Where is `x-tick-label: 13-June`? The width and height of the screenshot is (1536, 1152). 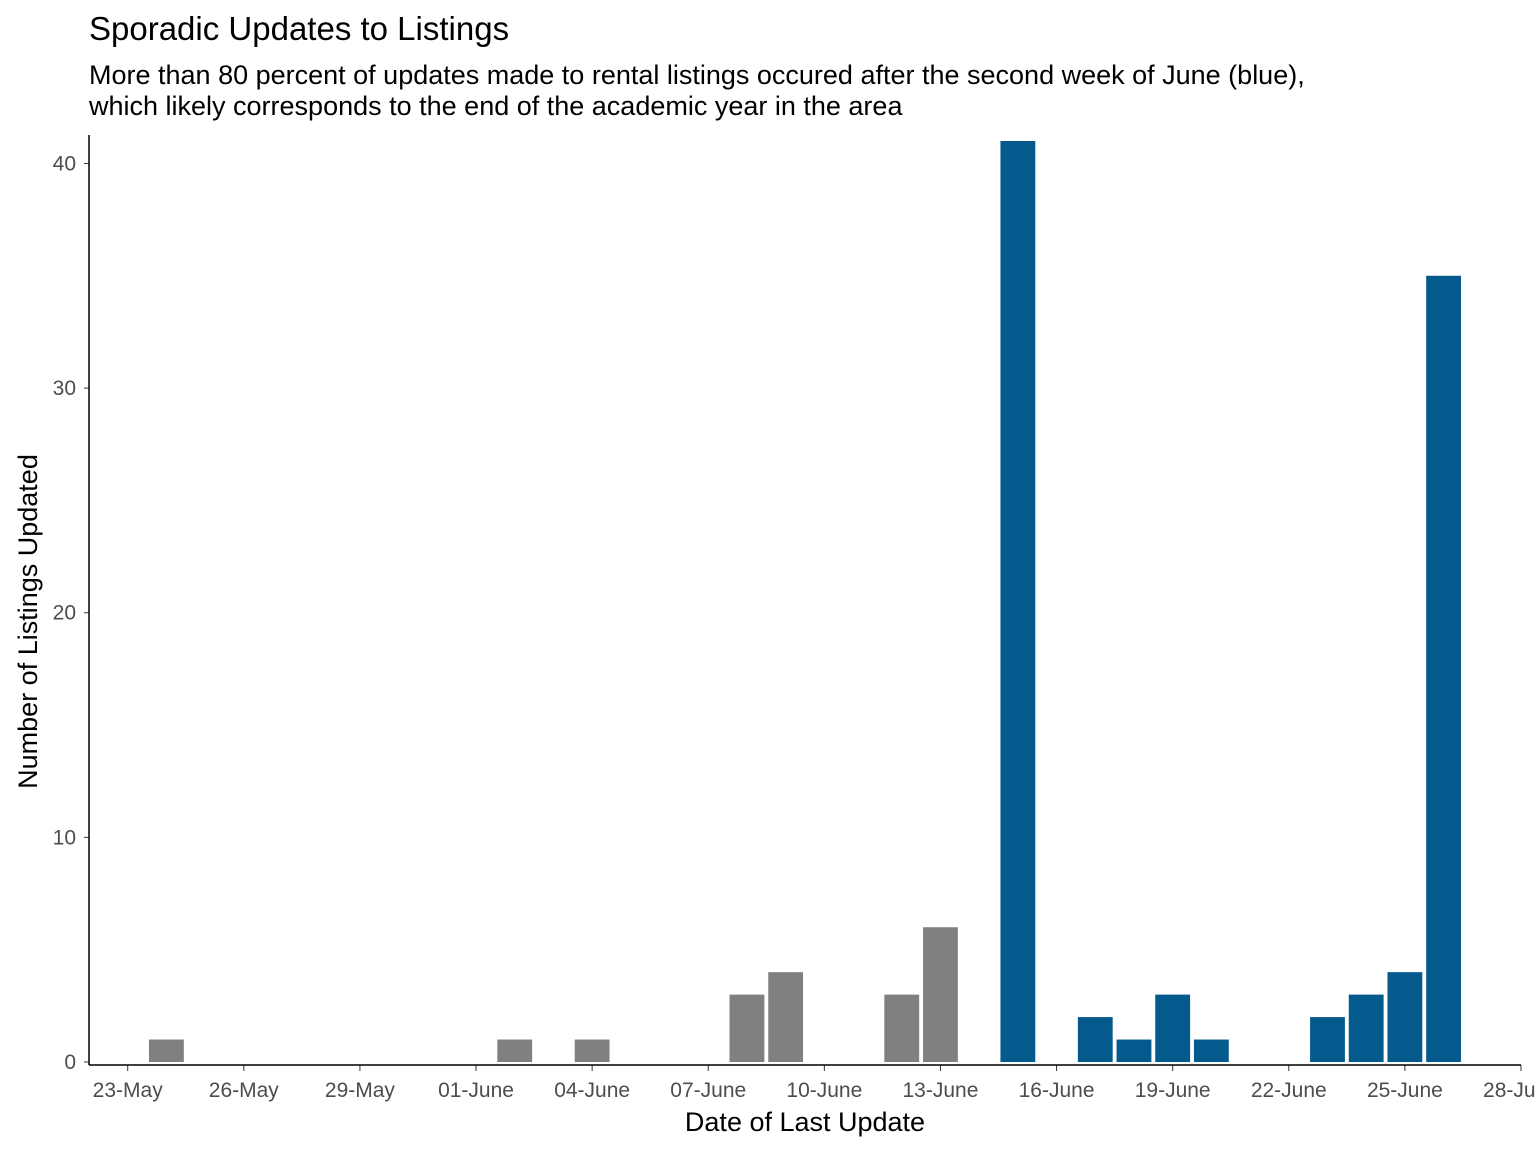
x-tick-label: 13-June is located at coordinates (941, 1090).